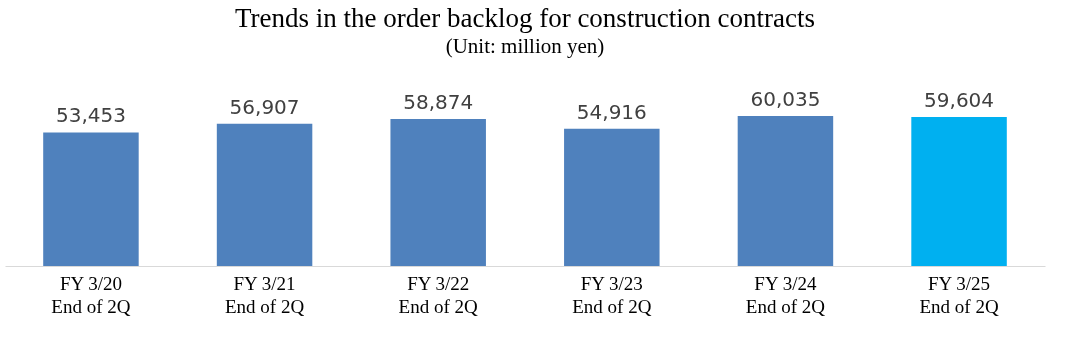 This screenshot has height=359, width=1089. I want to click on x-tick-label: FY 3/22 End of 2Q, so click(438, 294).